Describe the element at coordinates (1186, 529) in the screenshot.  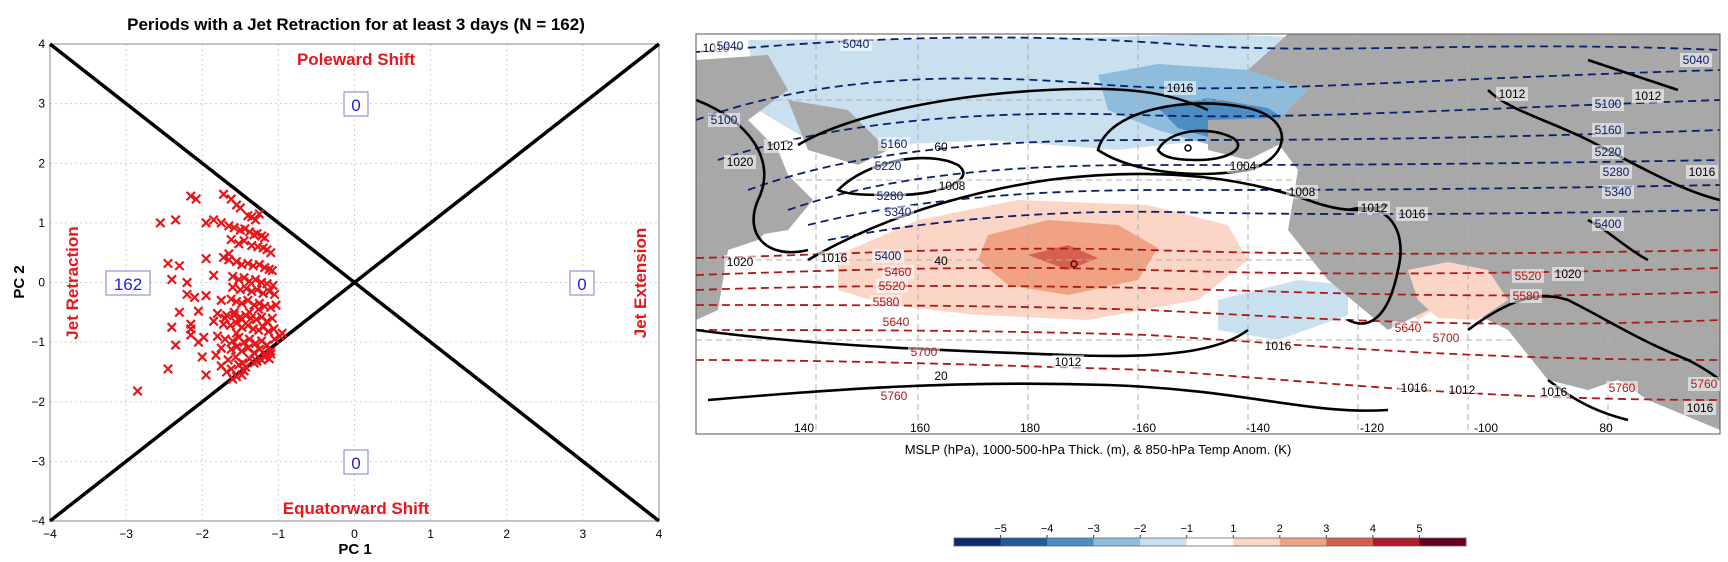
I see `colorbar-tick-label: −1` at that location.